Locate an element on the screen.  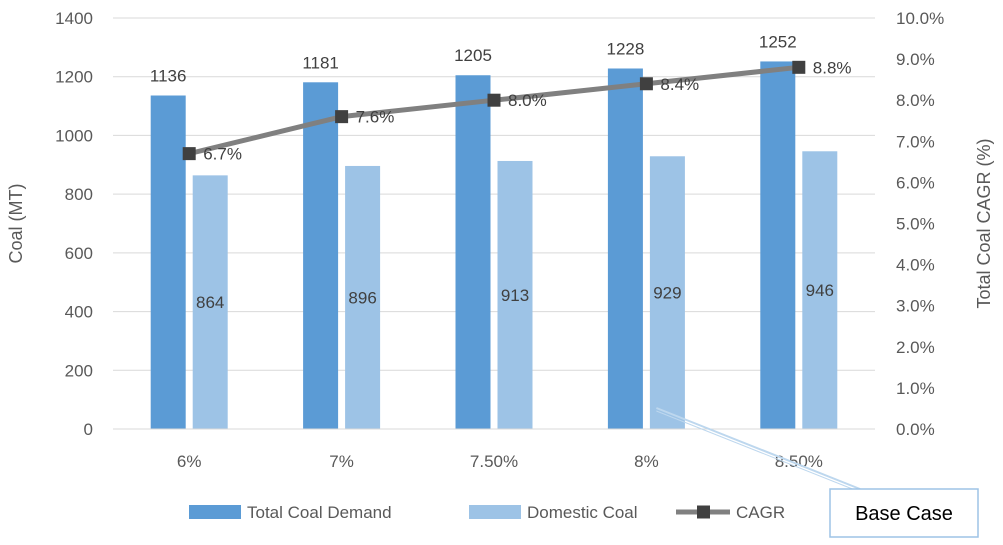
y-tick-label: 200 is located at coordinates (79, 370).